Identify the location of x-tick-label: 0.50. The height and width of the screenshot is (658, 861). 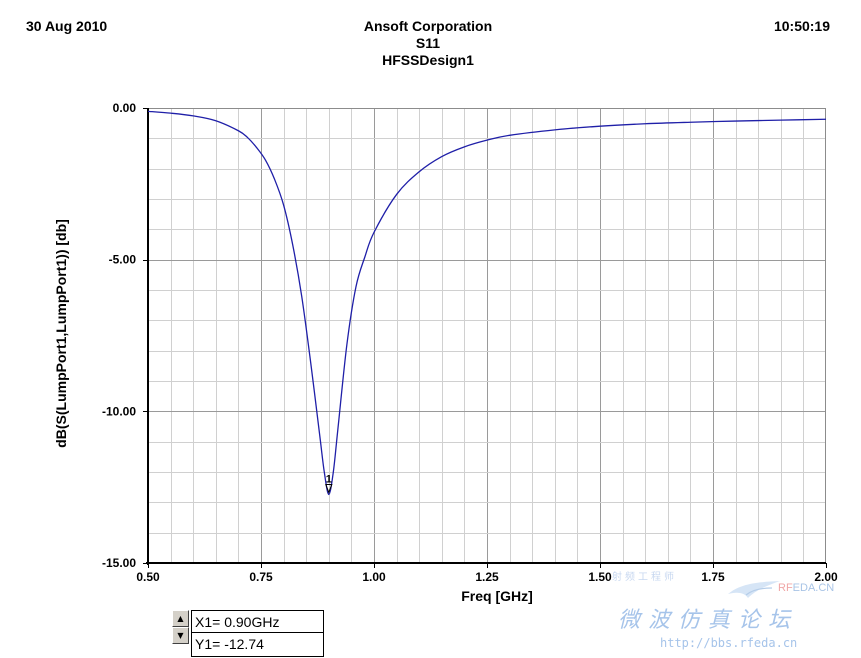
(148, 577).